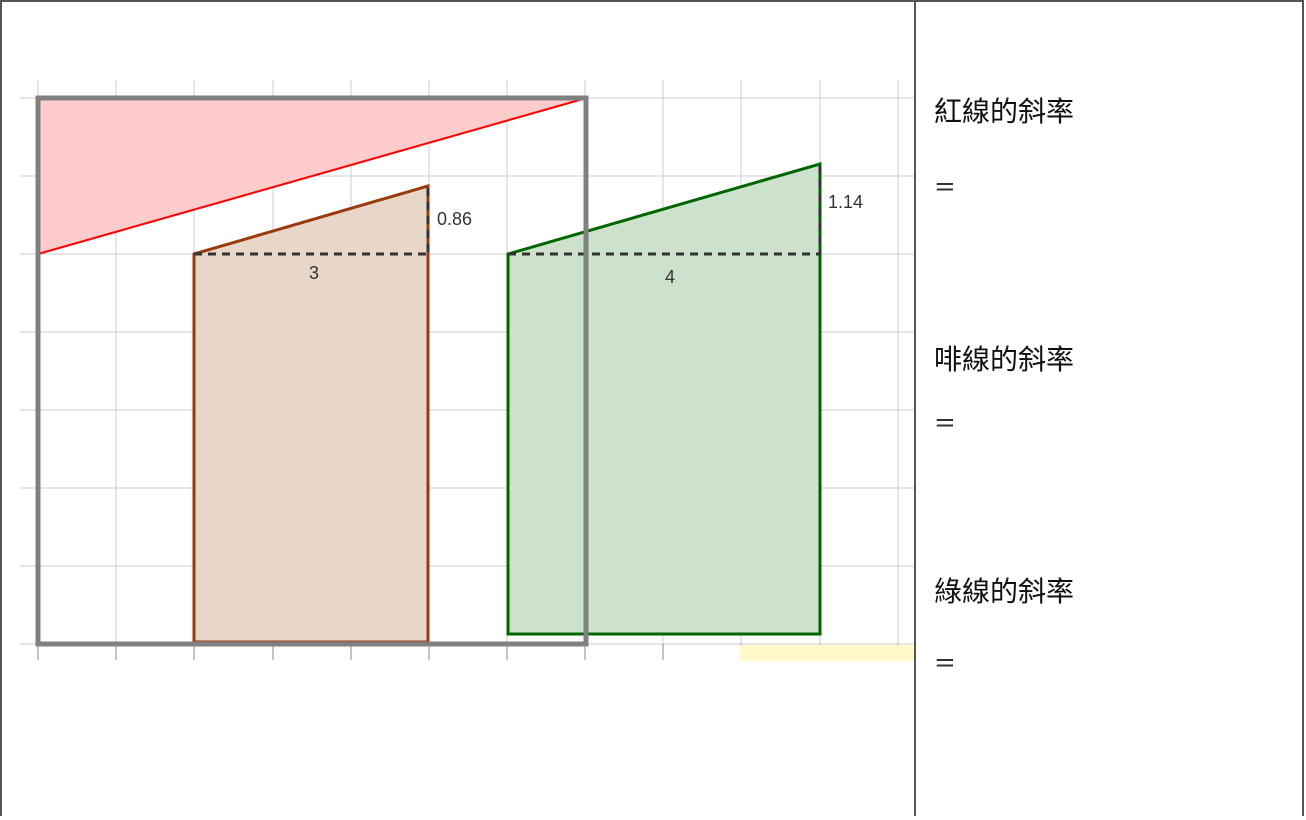 The width and height of the screenshot is (1306, 820). Describe the element at coordinates (314, 273) in the screenshot. I see `brown-run-label: 3` at that location.